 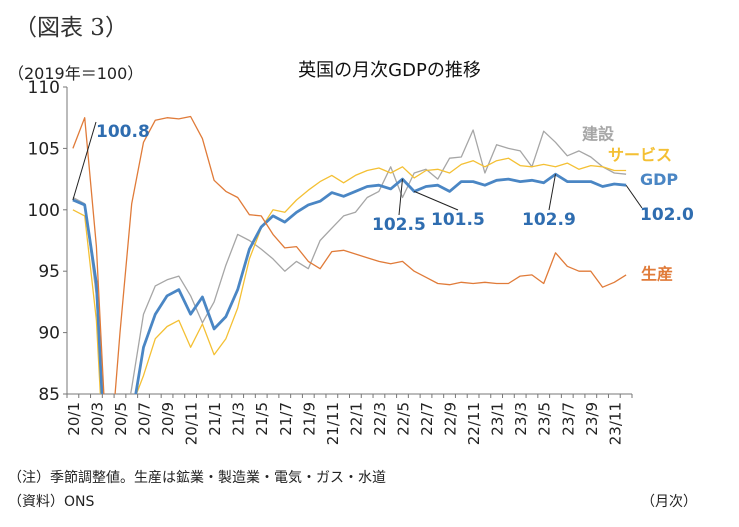 I want to click on data-label: 102.5, so click(x=399, y=225).